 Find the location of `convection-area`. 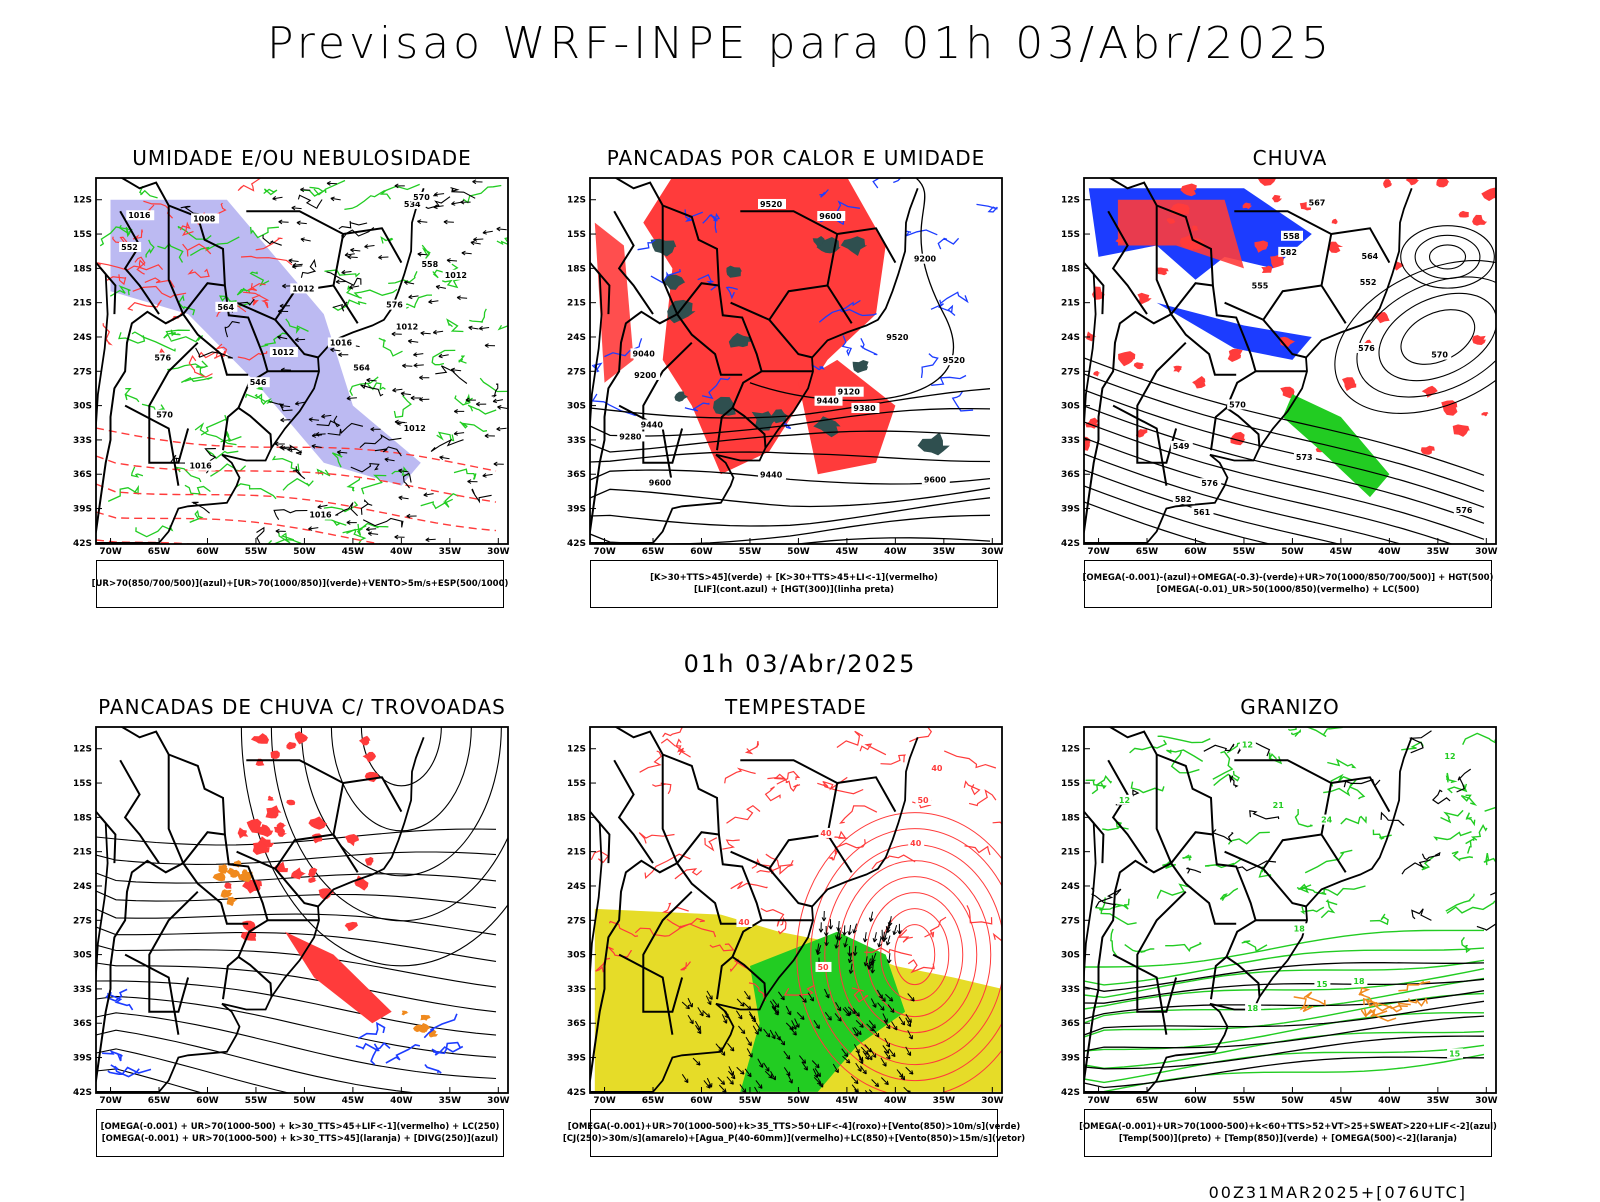

convection-area is located at coordinates (226, 893).